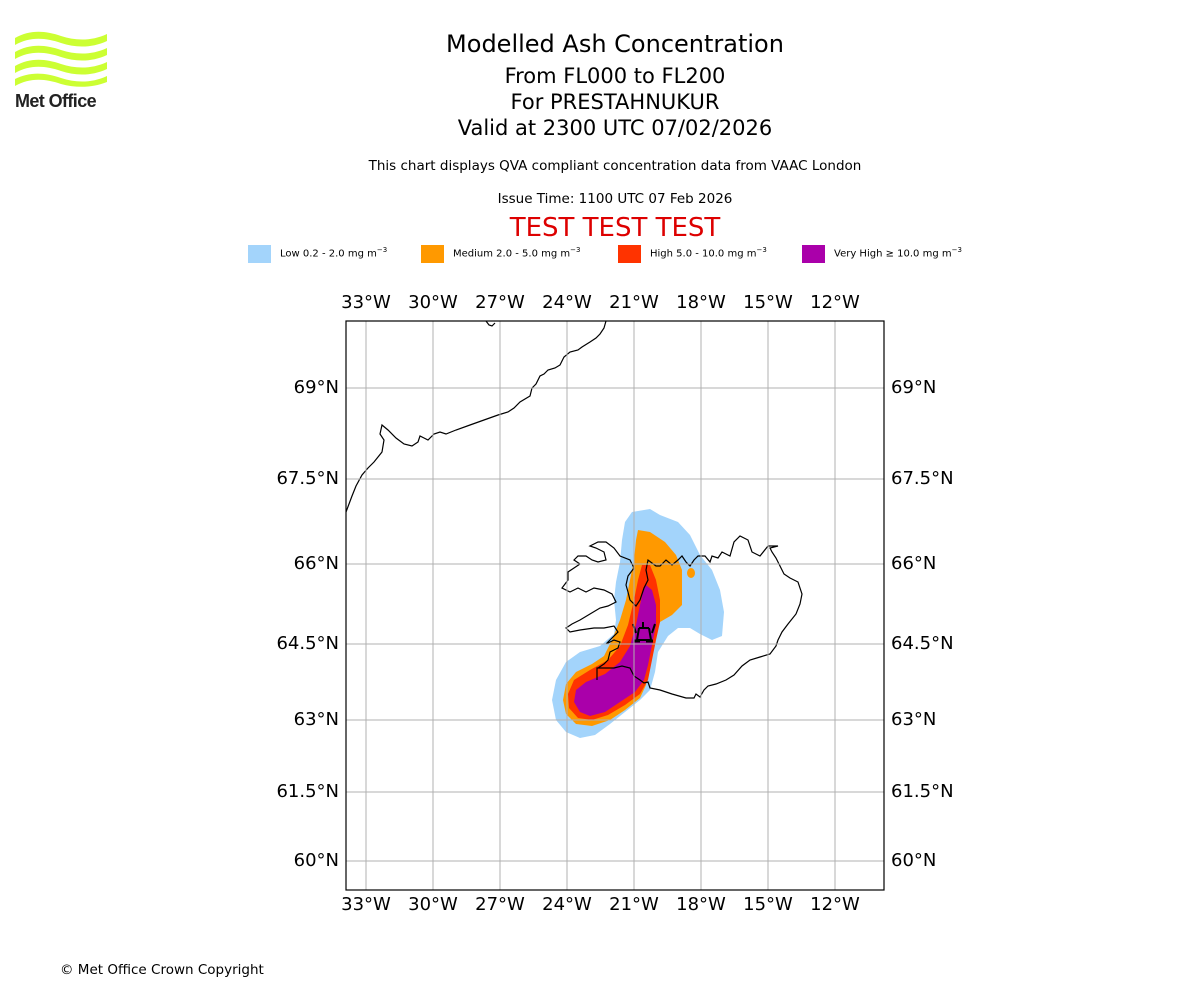 The image size is (1200, 1000). I want to click on legend-text: Low 0.2 - 2.0 mg m, so click(328, 254).